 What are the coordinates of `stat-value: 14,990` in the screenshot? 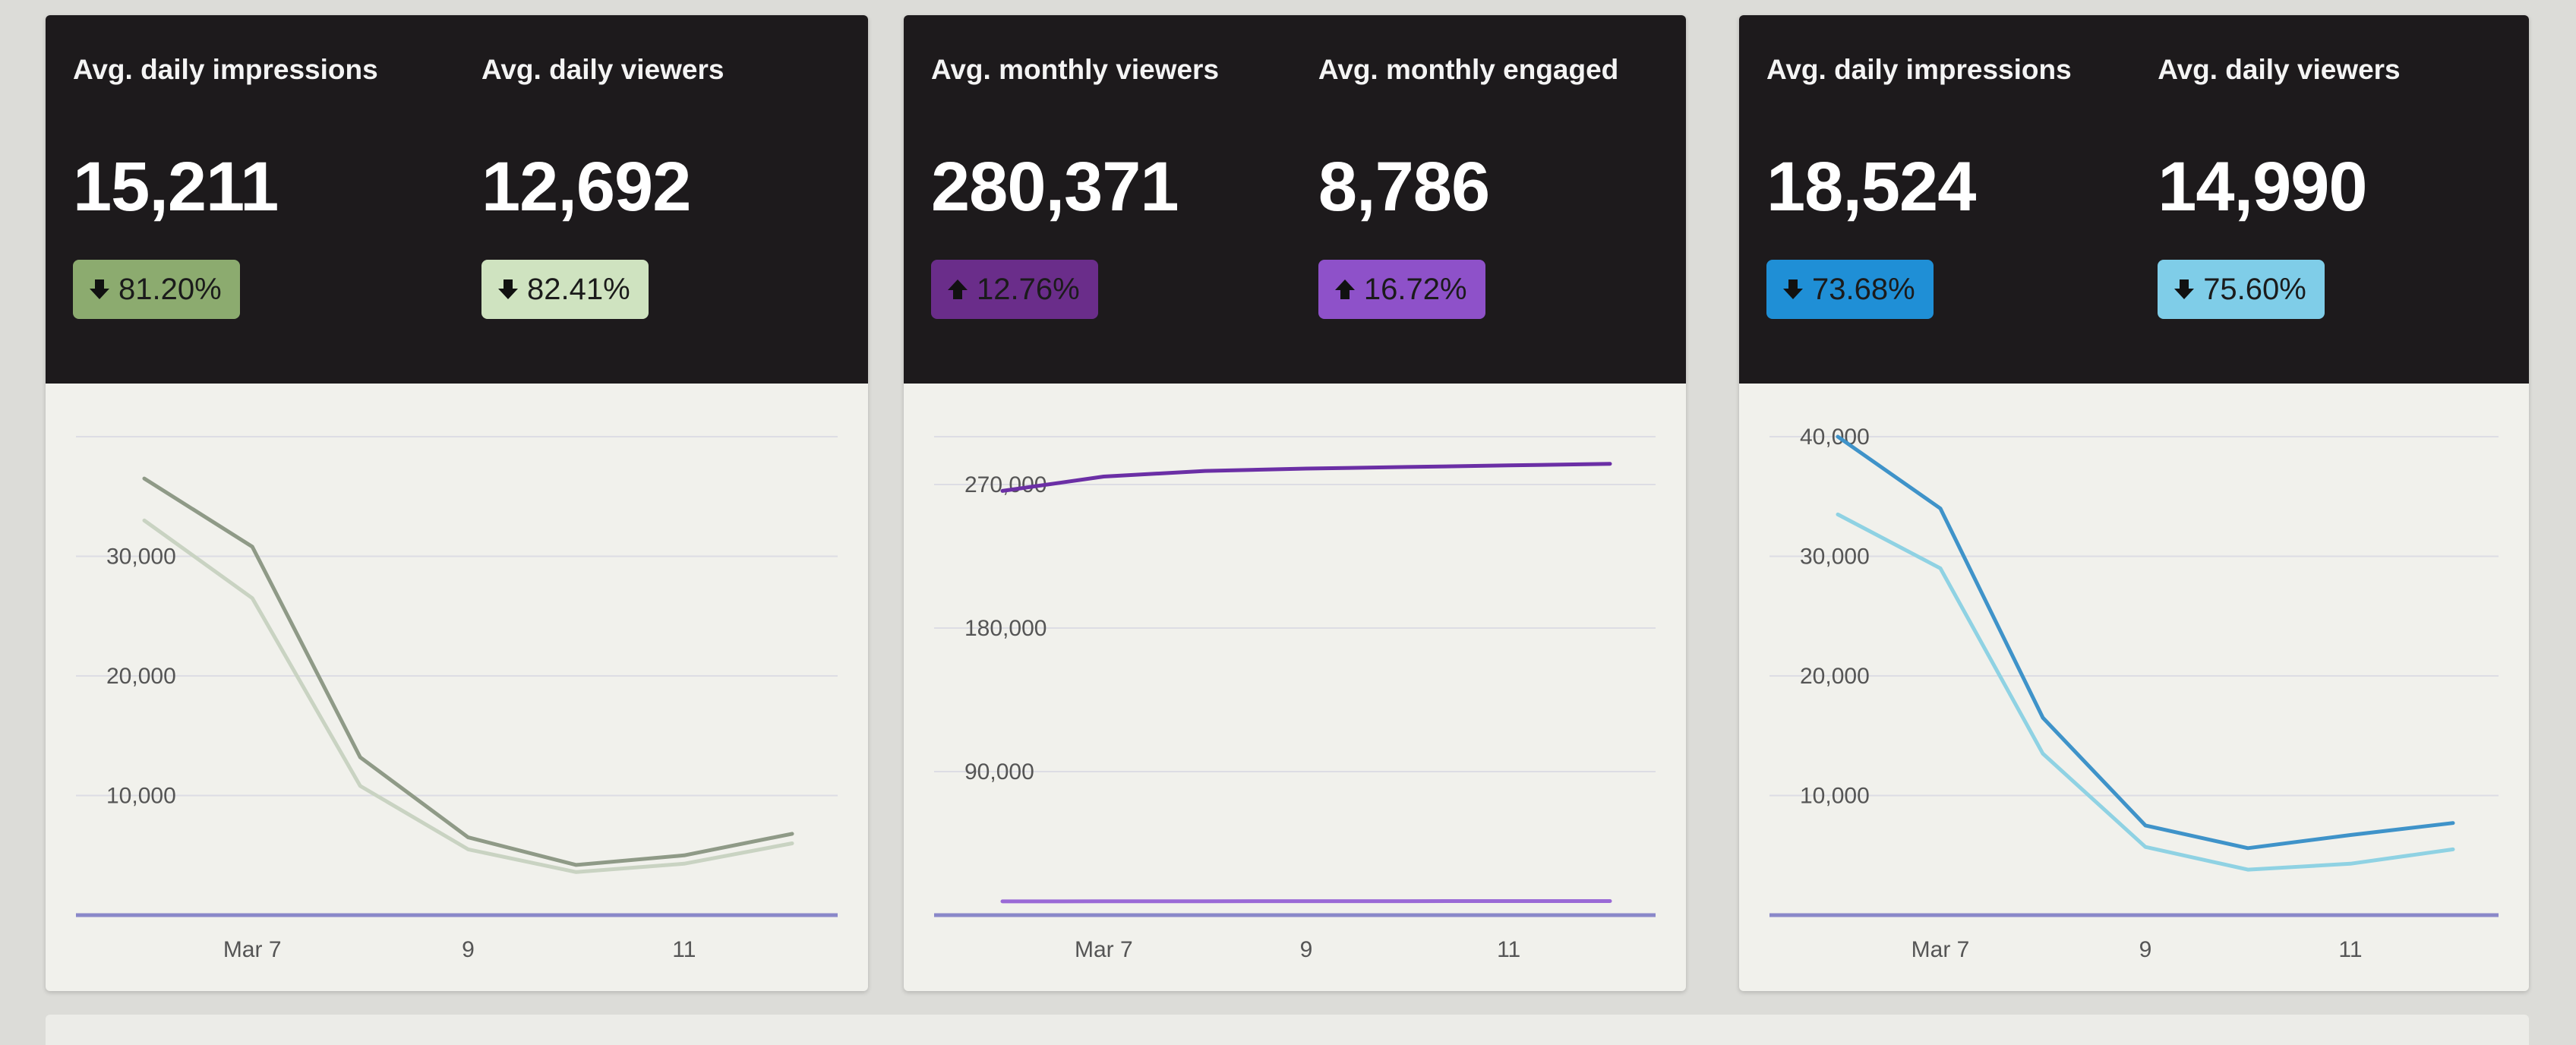 It's located at (2335, 187).